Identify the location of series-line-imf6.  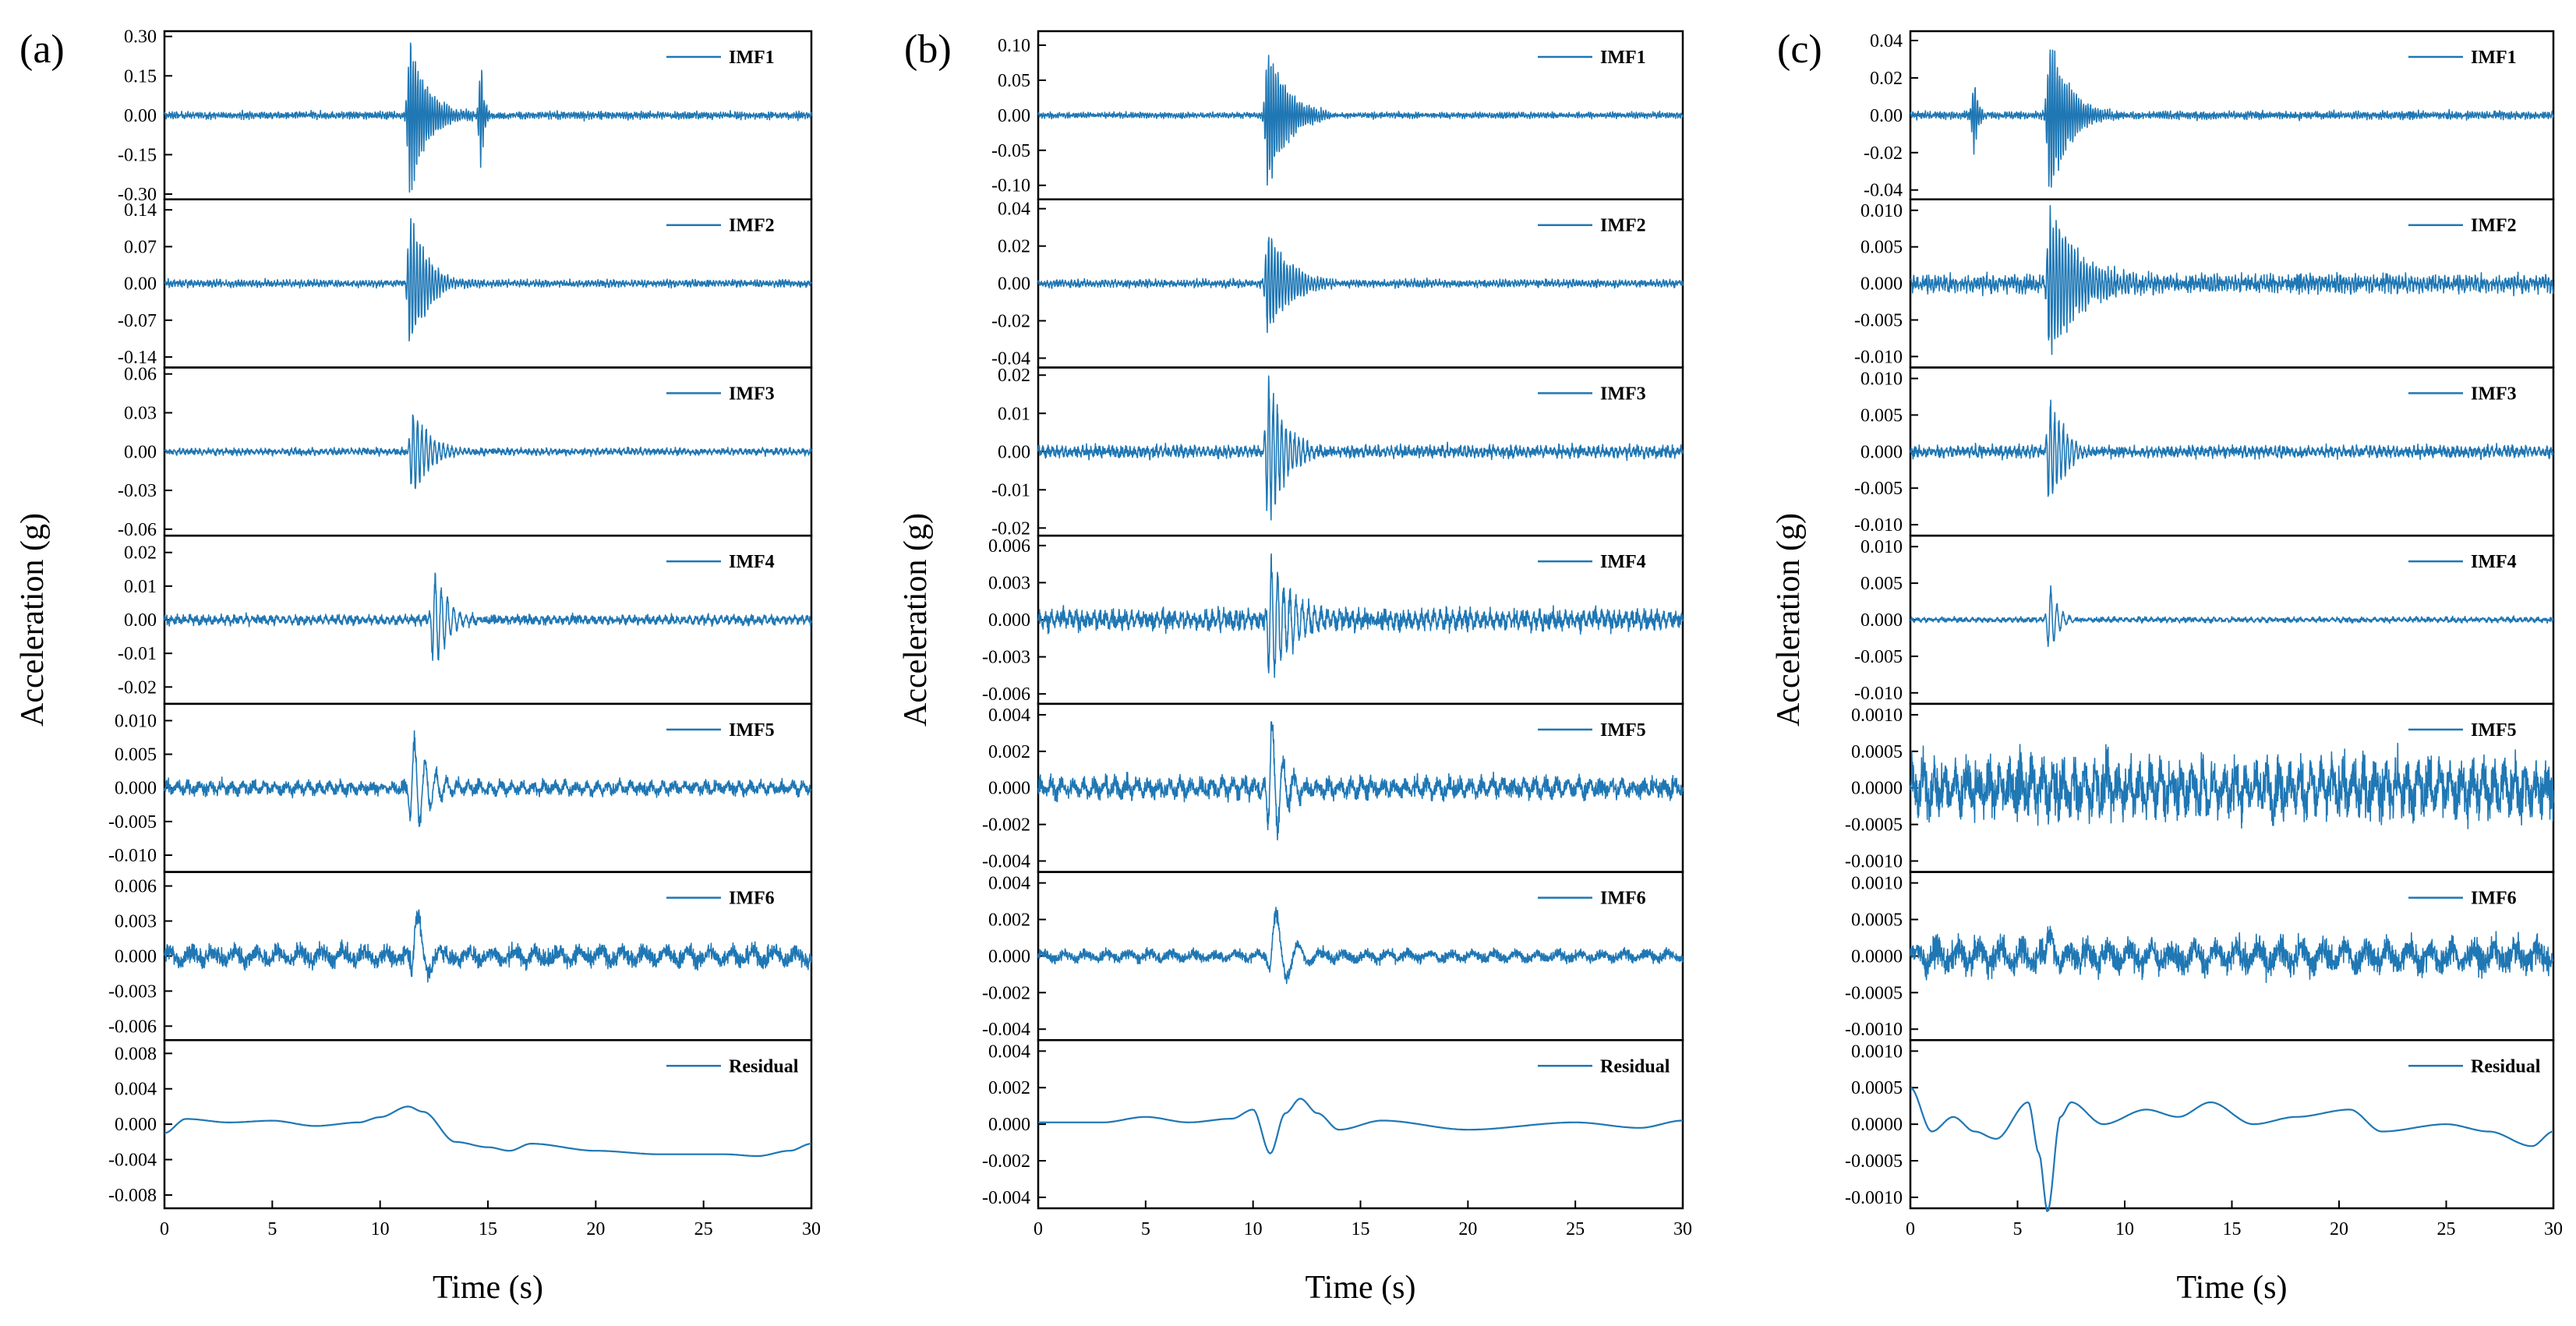
(2232, 955).